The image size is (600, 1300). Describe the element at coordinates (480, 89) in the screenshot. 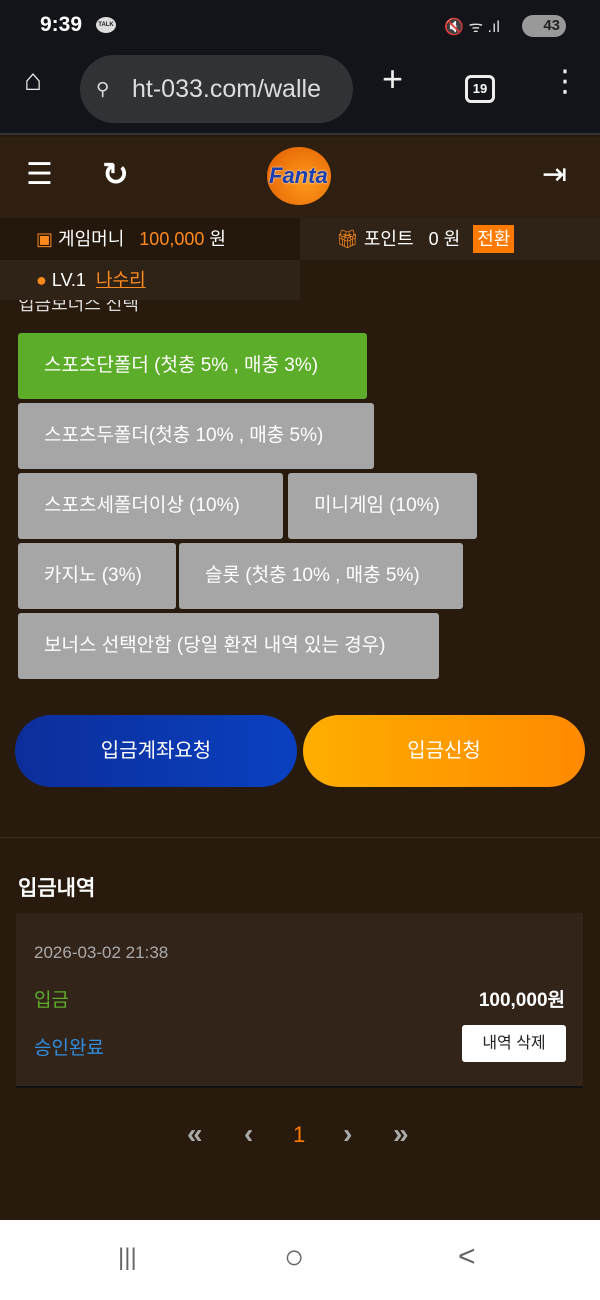

I see `tab-count-button: 19` at that location.